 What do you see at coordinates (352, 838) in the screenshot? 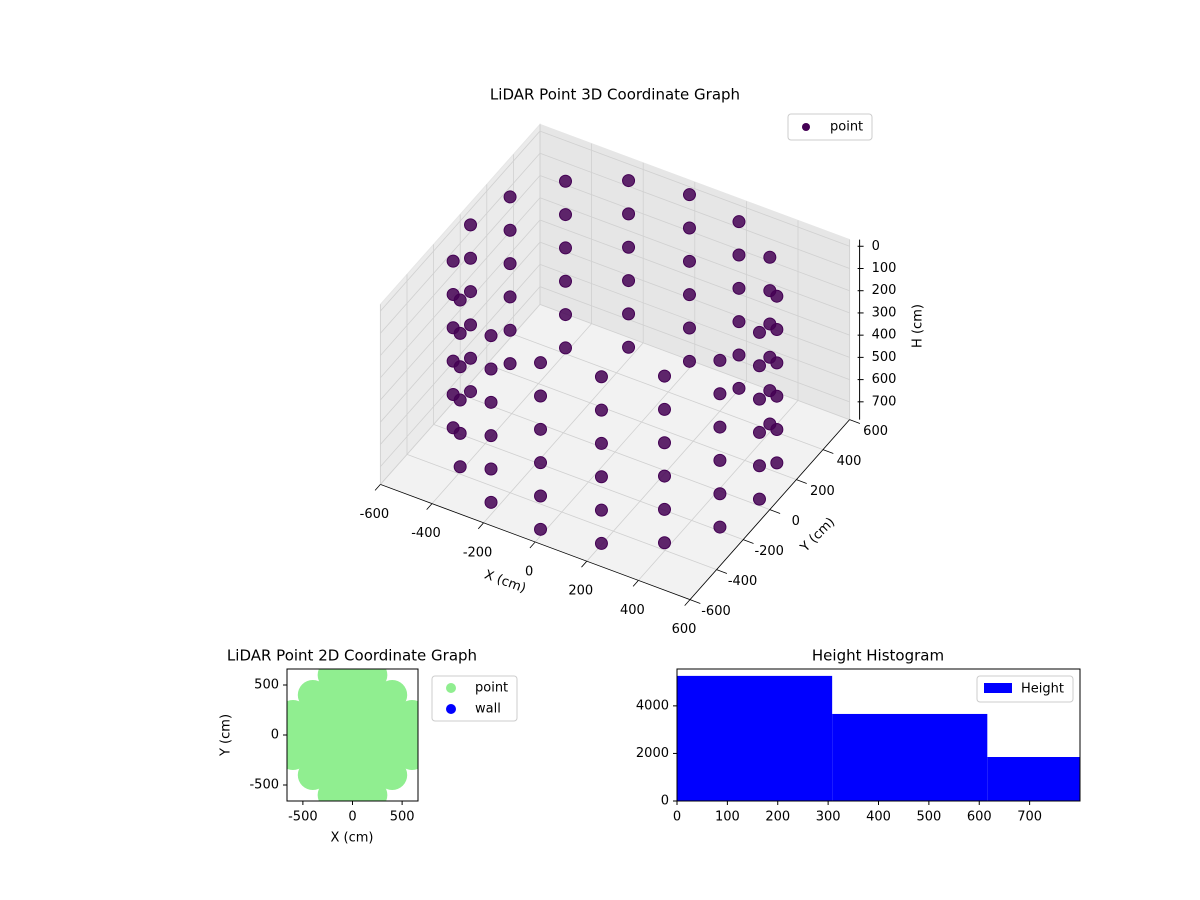
I see `x-axis-label: X (cm)` at bounding box center [352, 838].